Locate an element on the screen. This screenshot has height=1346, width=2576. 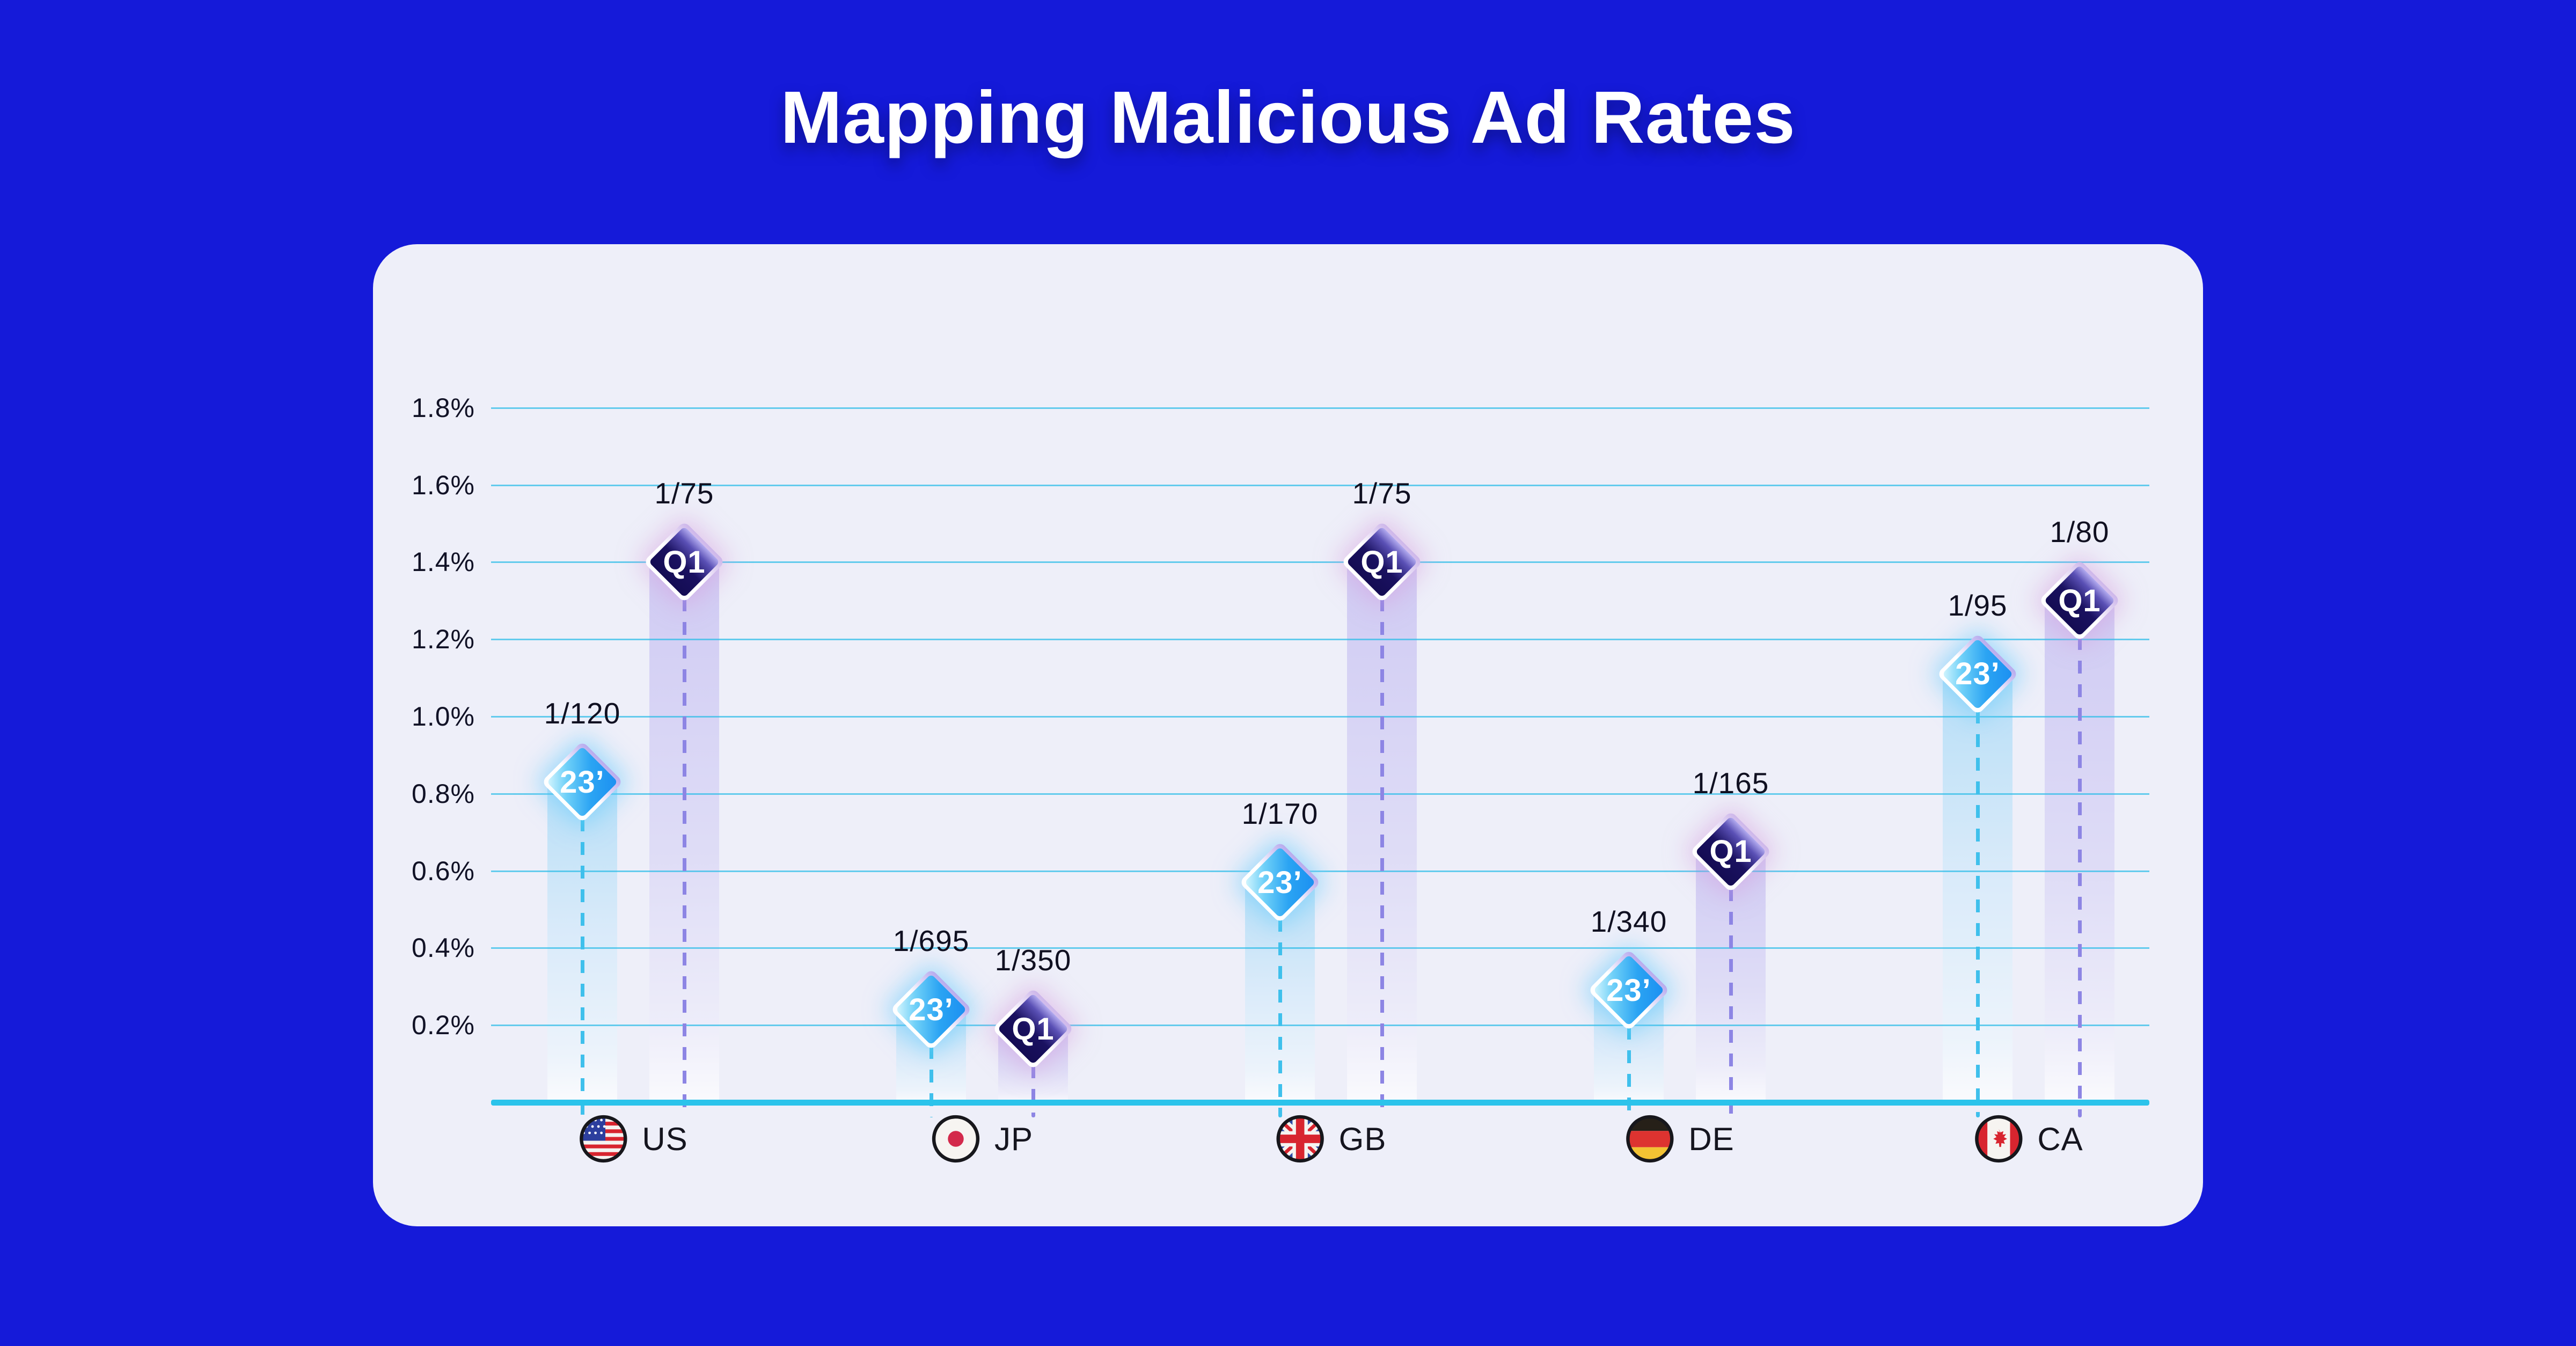
de-flag-icon is located at coordinates (1650, 1139).